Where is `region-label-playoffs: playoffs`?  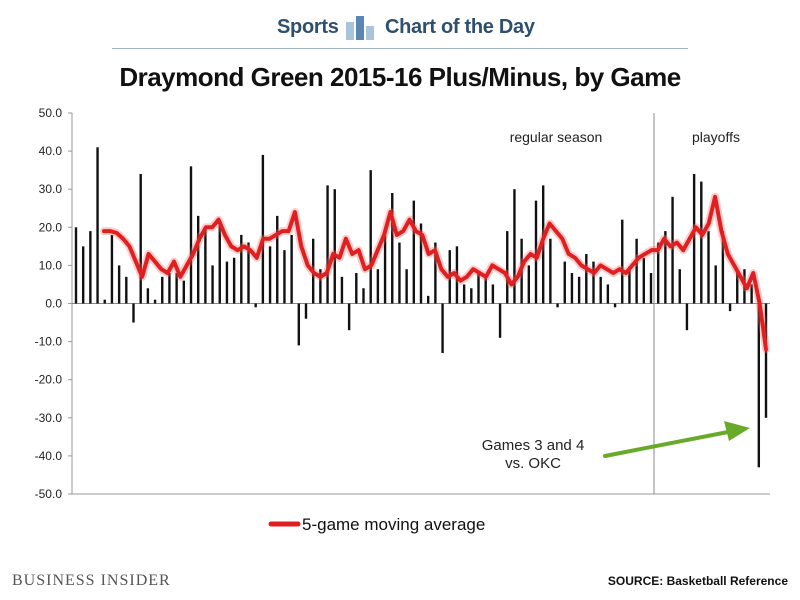
region-label-playoffs: playoffs is located at coordinates (716, 137).